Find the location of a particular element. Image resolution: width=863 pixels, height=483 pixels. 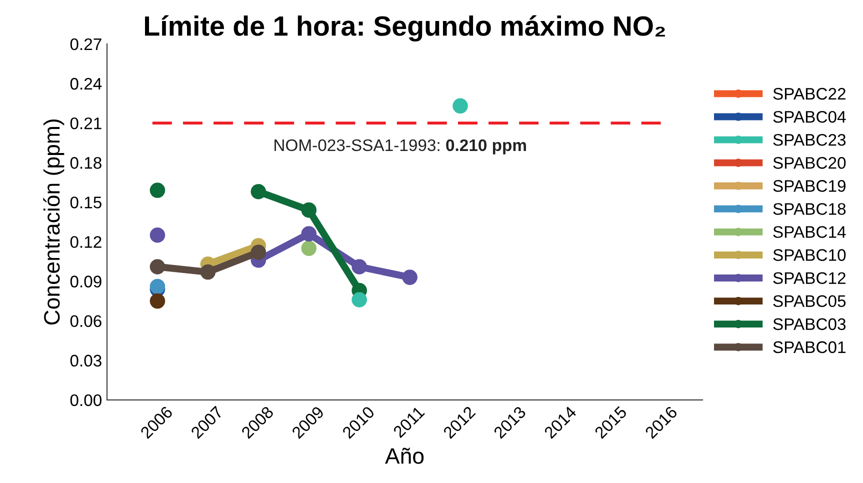

y-tick-label: 0.15 is located at coordinates (86, 202).